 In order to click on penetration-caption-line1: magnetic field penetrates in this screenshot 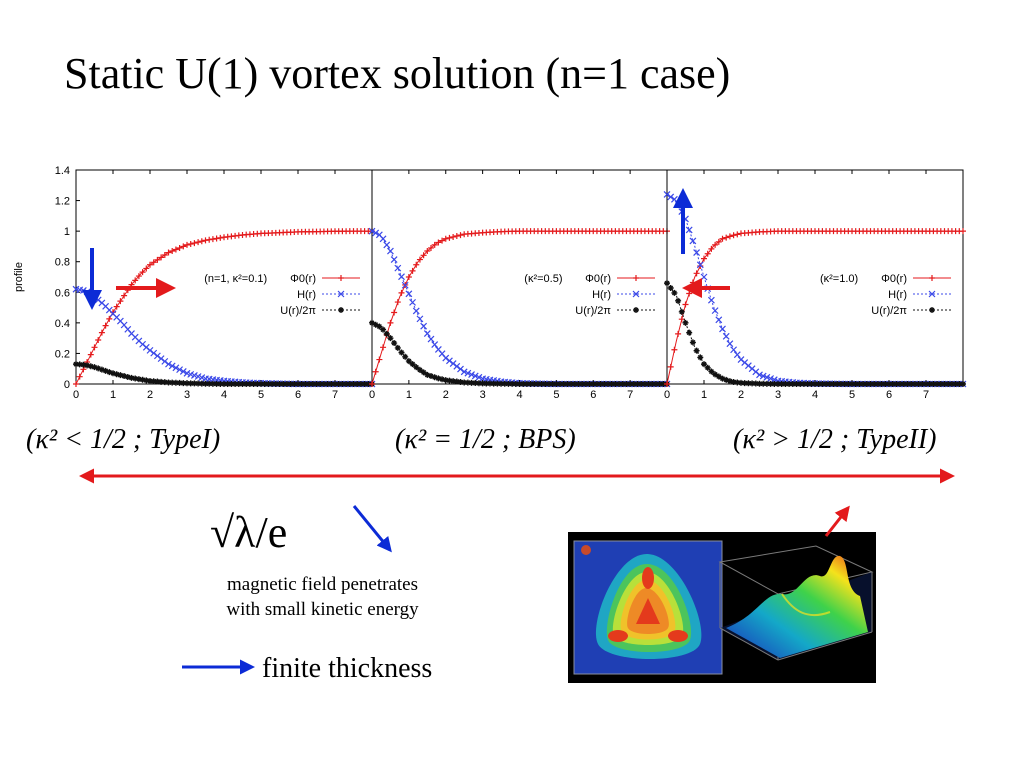, I will do `click(322, 584)`.